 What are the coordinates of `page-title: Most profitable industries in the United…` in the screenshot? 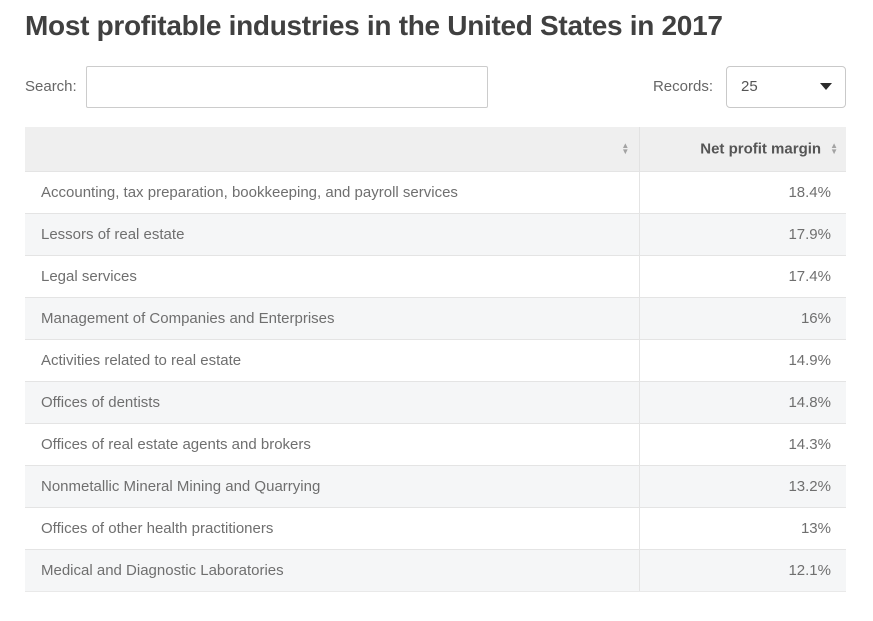 It's located at (374, 25).